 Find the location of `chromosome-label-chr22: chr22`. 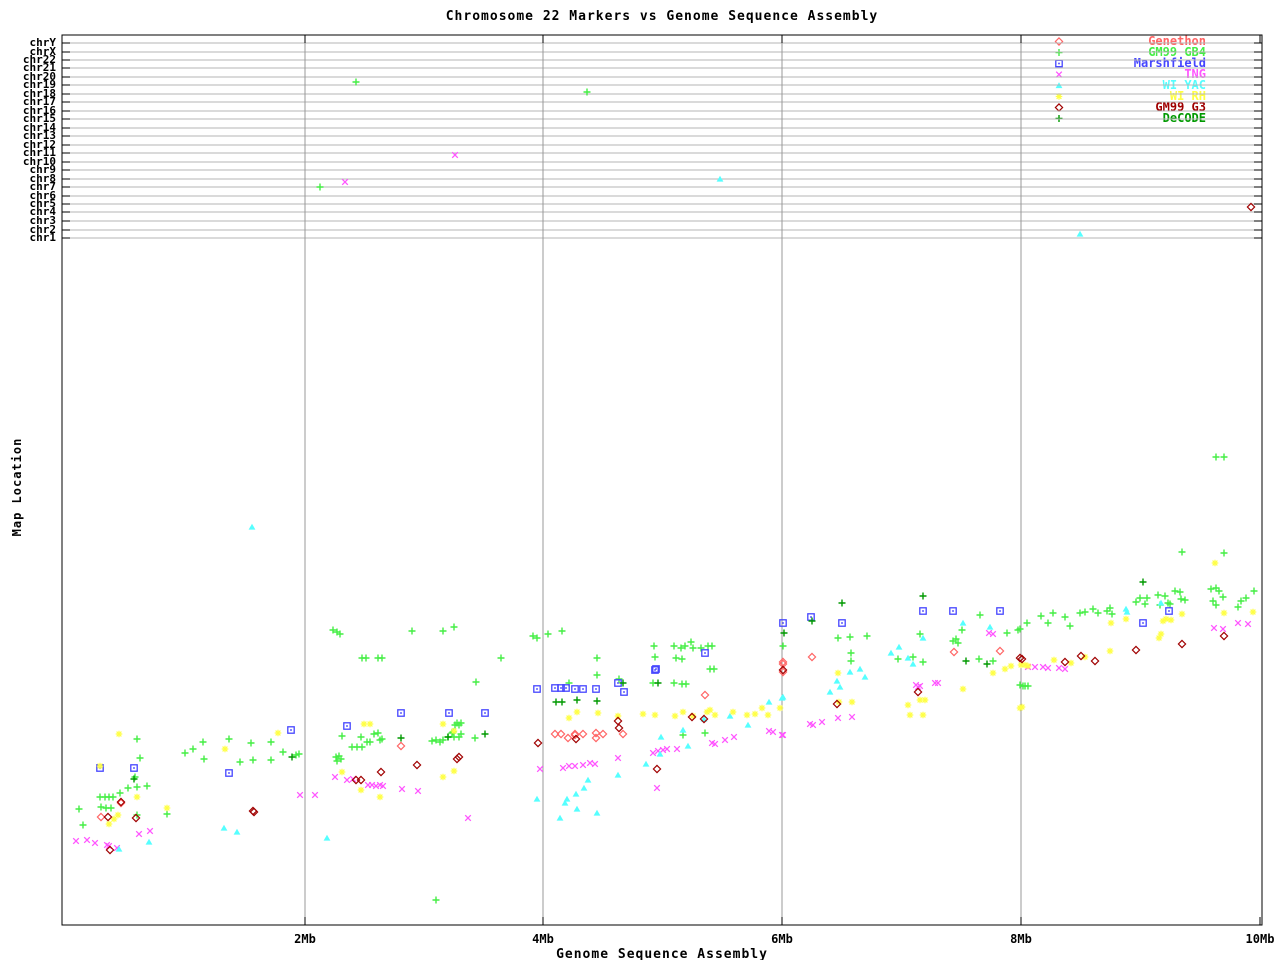

chromosome-label-chr22: chr22 is located at coordinates (39, 59).